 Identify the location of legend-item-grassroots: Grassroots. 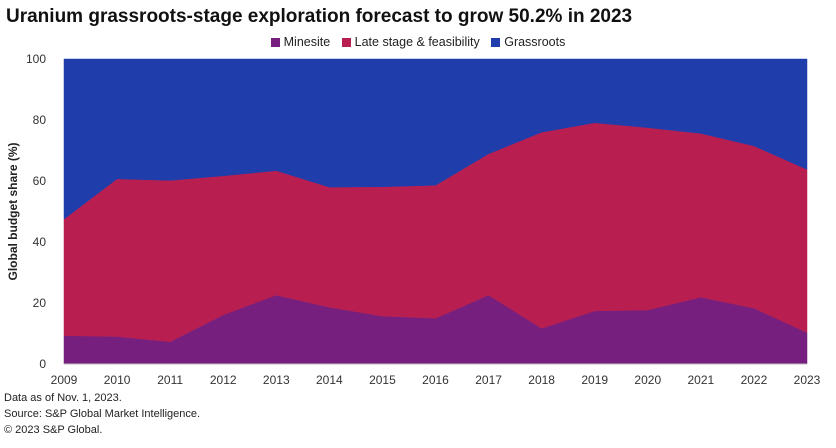
(528, 42).